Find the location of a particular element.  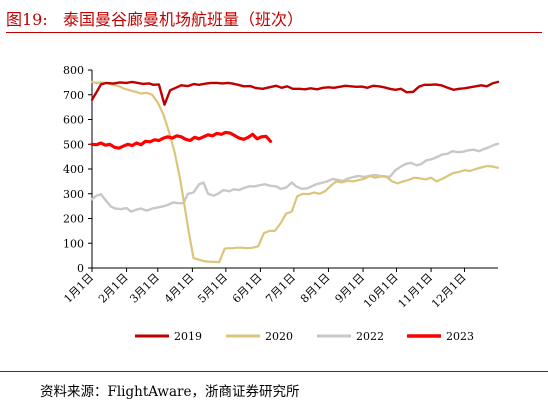

figure-title: 图19: 泰国曼谷廊曼机场航班量（班次） is located at coordinates (154, 18).